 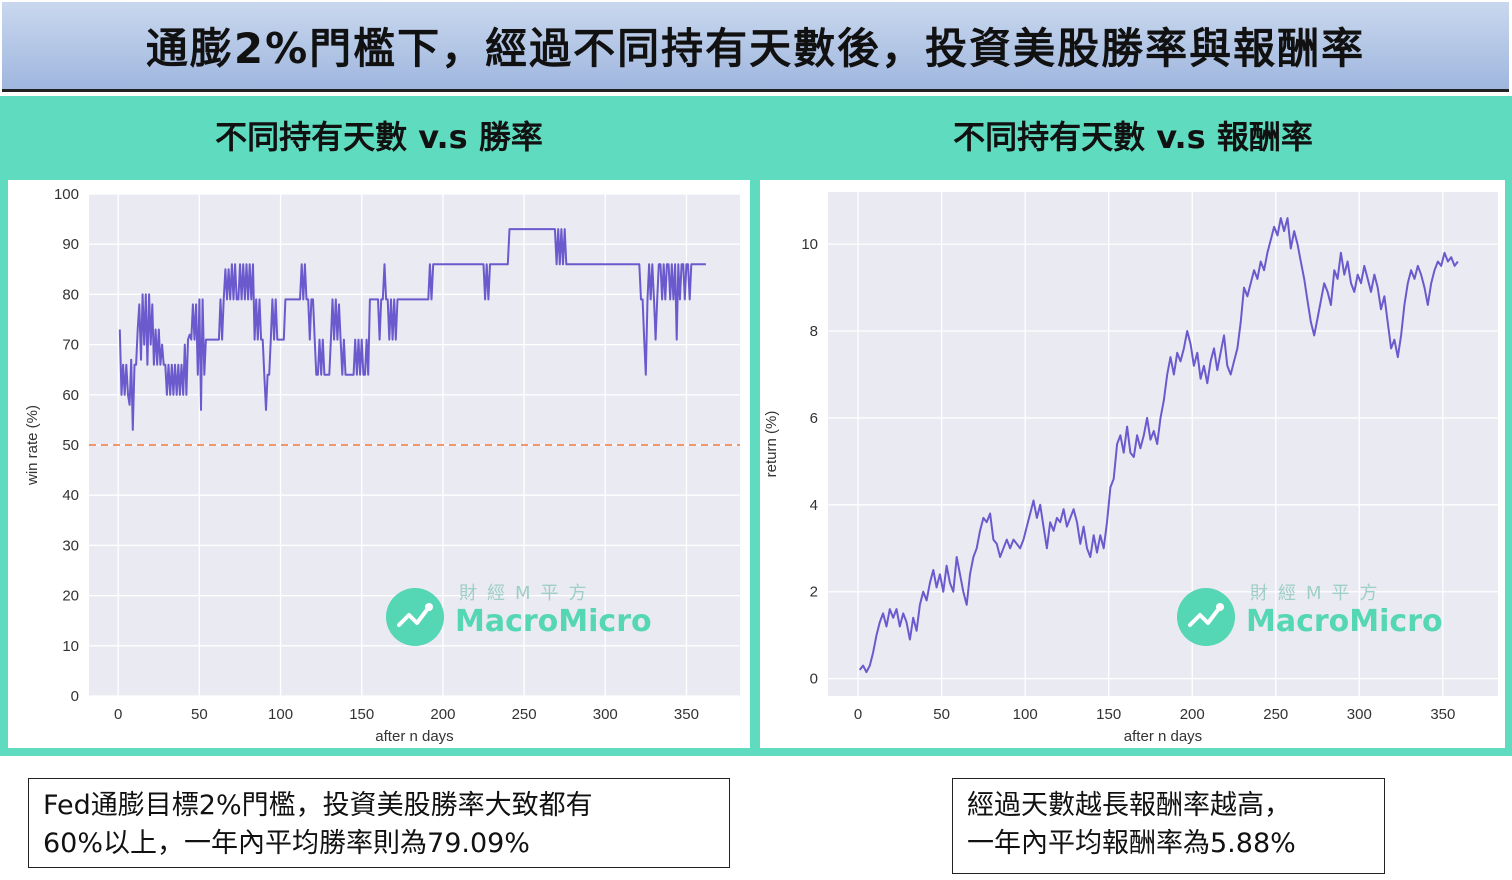 I want to click on y-tick-label: 30, so click(x=70, y=545).